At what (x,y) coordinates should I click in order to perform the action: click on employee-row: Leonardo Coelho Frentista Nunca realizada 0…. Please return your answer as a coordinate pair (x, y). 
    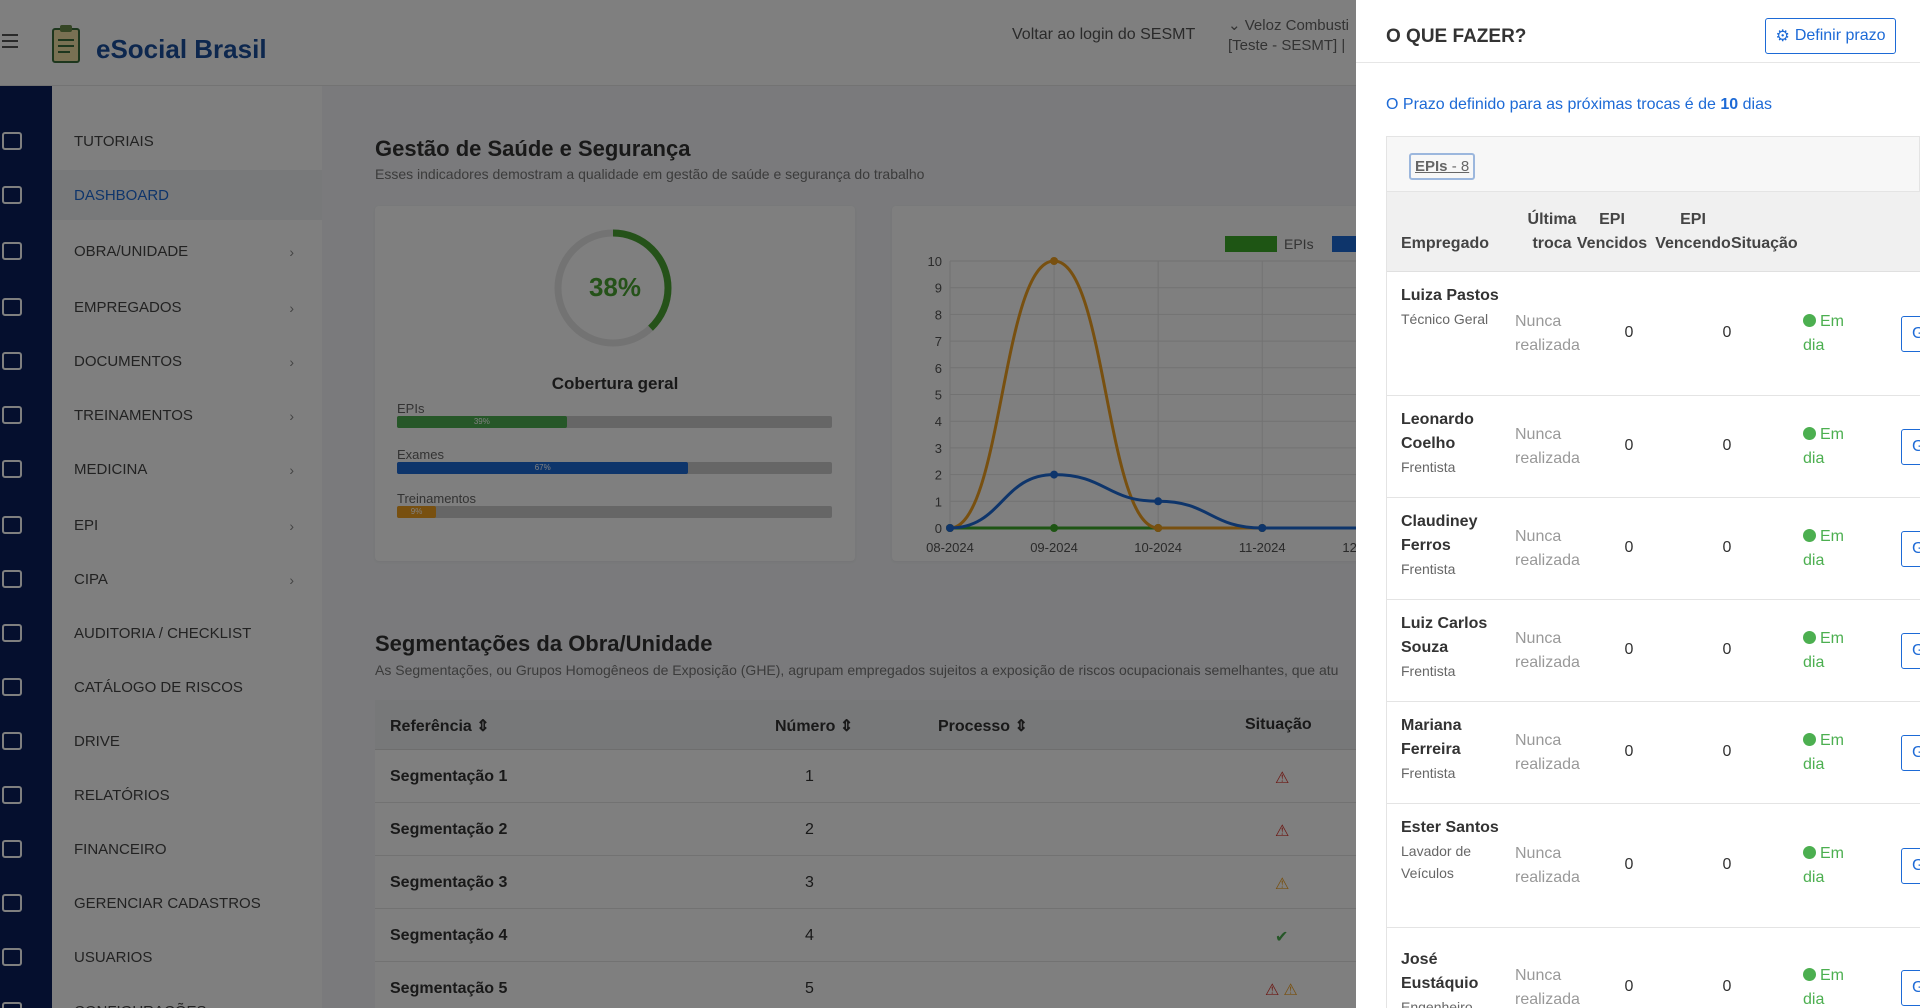
    Looking at the image, I should click on (1653, 447).